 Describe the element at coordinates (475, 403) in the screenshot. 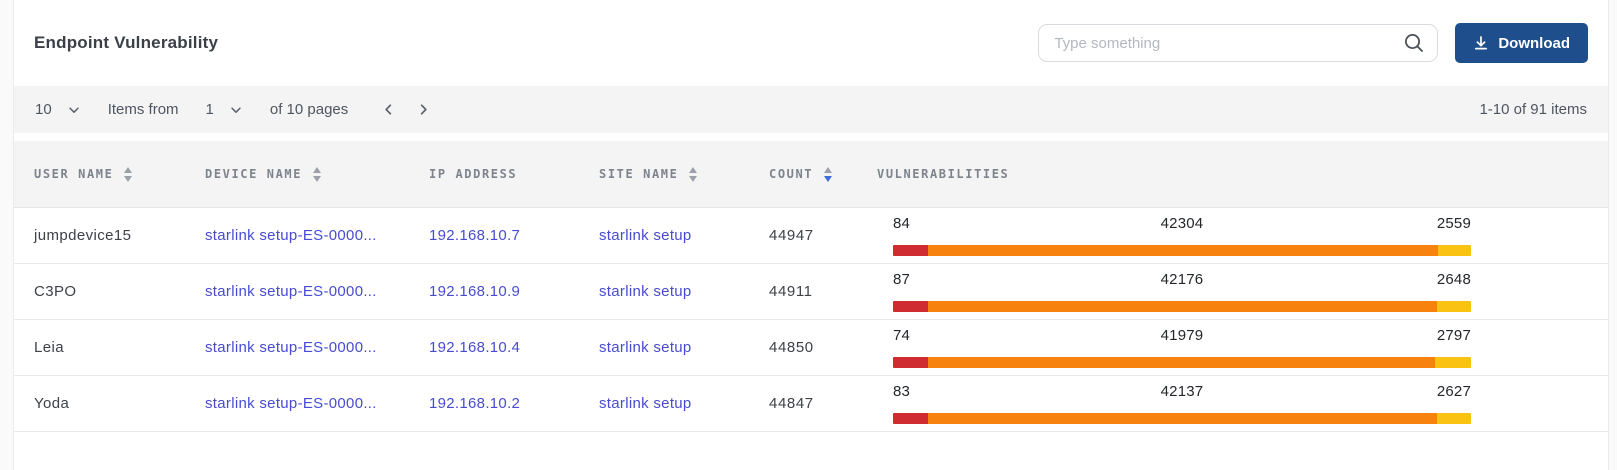

I see `ip-address-link: 192.168.10.2` at that location.